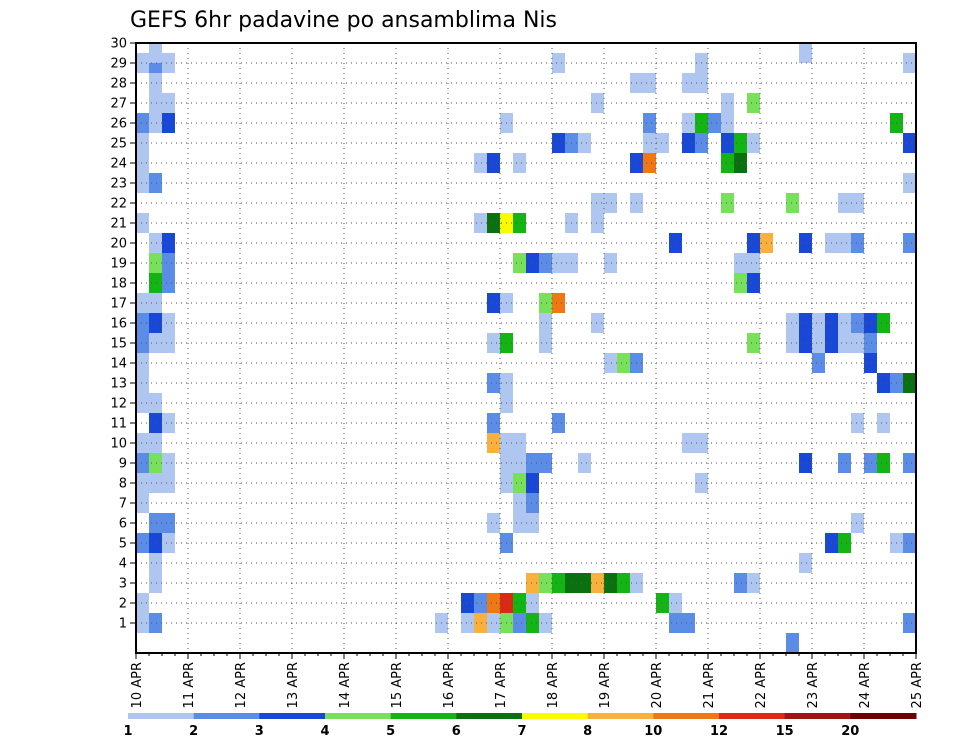 The image size is (960, 742). What do you see at coordinates (118, 424) in the screenshot?
I see `y-tick-label: 11` at bounding box center [118, 424].